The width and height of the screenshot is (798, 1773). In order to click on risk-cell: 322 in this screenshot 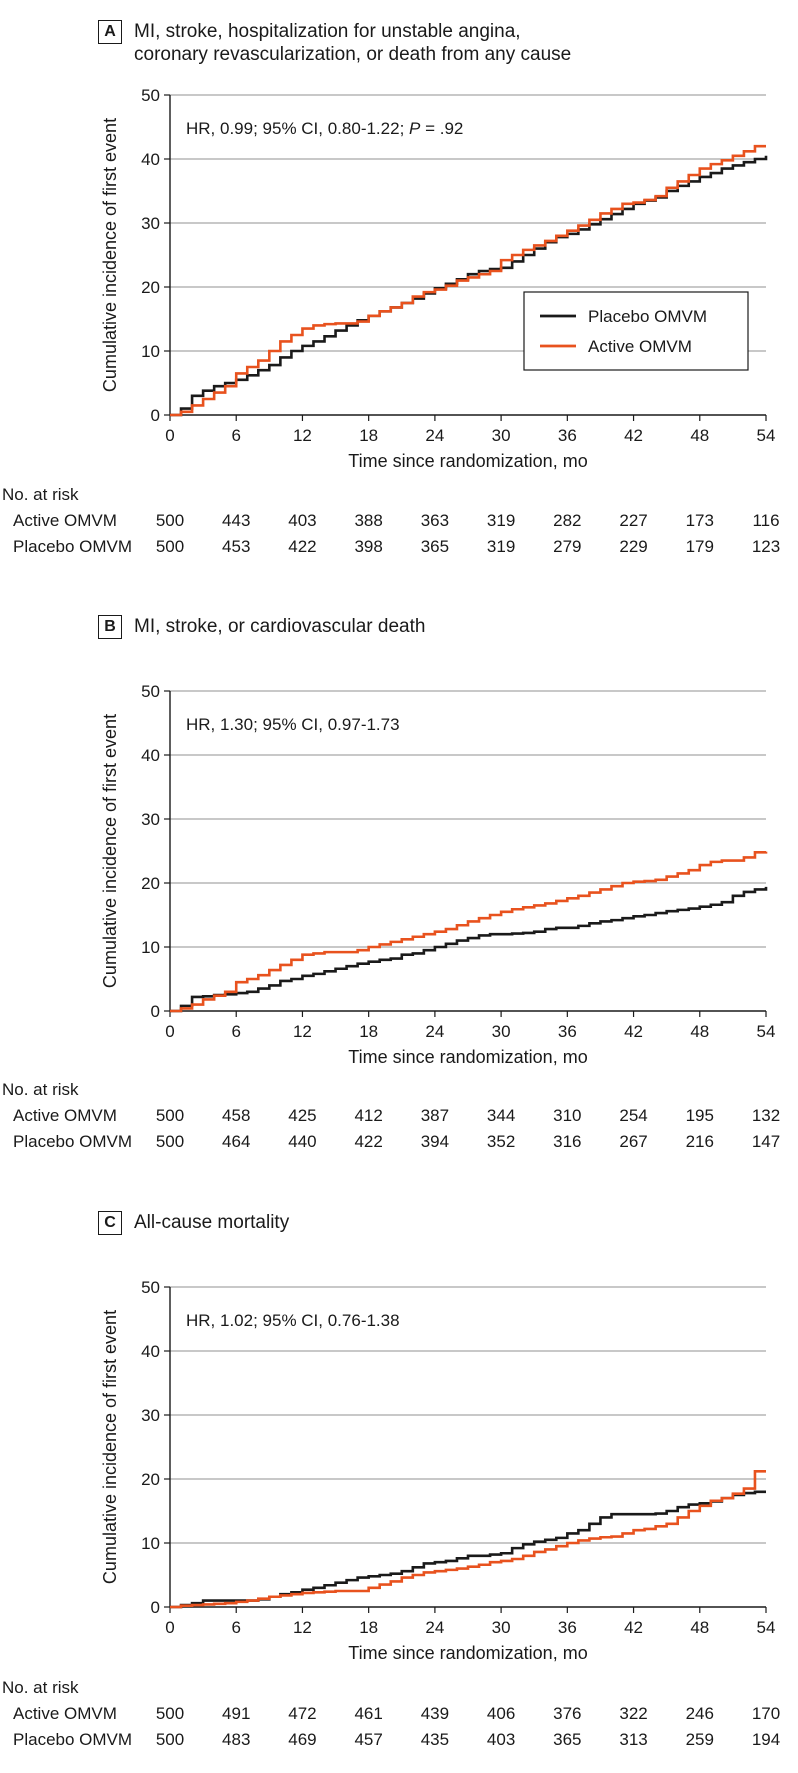, I will do `click(633, 1713)`.